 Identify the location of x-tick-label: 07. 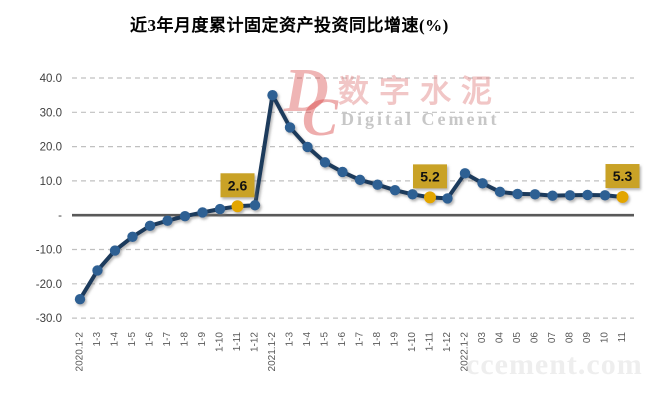
(552, 338).